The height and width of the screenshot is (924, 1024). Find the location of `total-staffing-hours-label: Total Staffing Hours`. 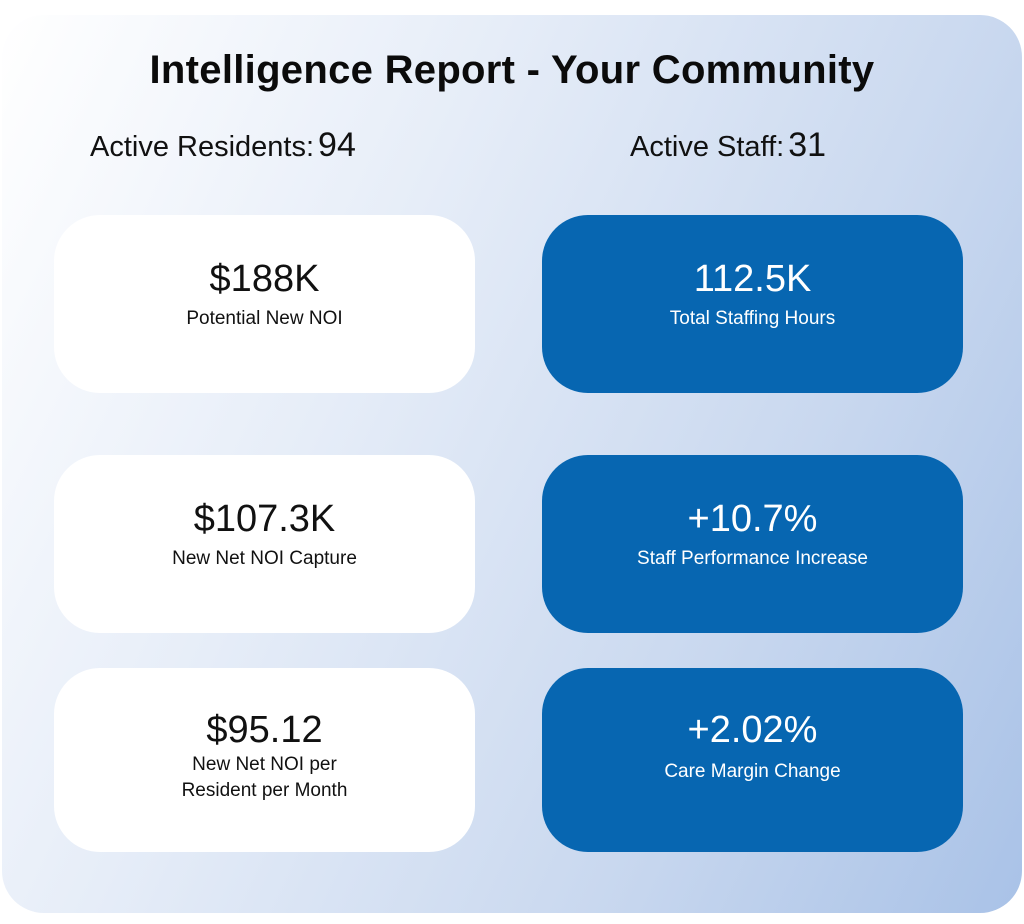

total-staffing-hours-label: Total Staffing Hours is located at coordinates (752, 318).